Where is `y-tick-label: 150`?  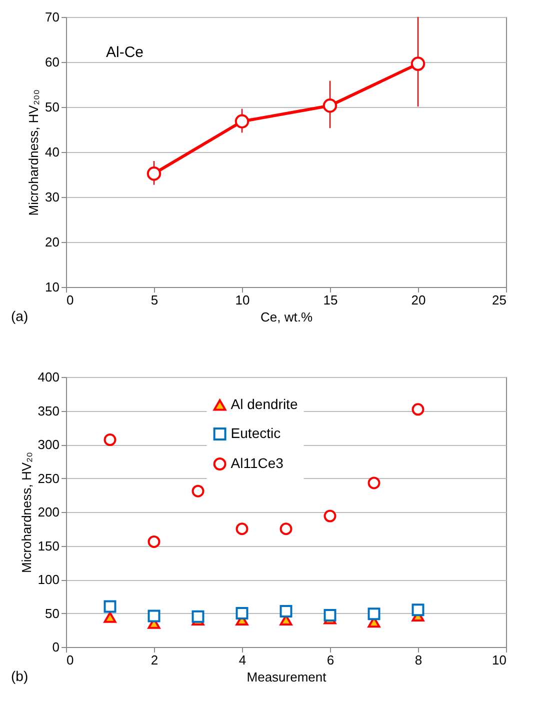 y-tick-label: 150 is located at coordinates (49, 546).